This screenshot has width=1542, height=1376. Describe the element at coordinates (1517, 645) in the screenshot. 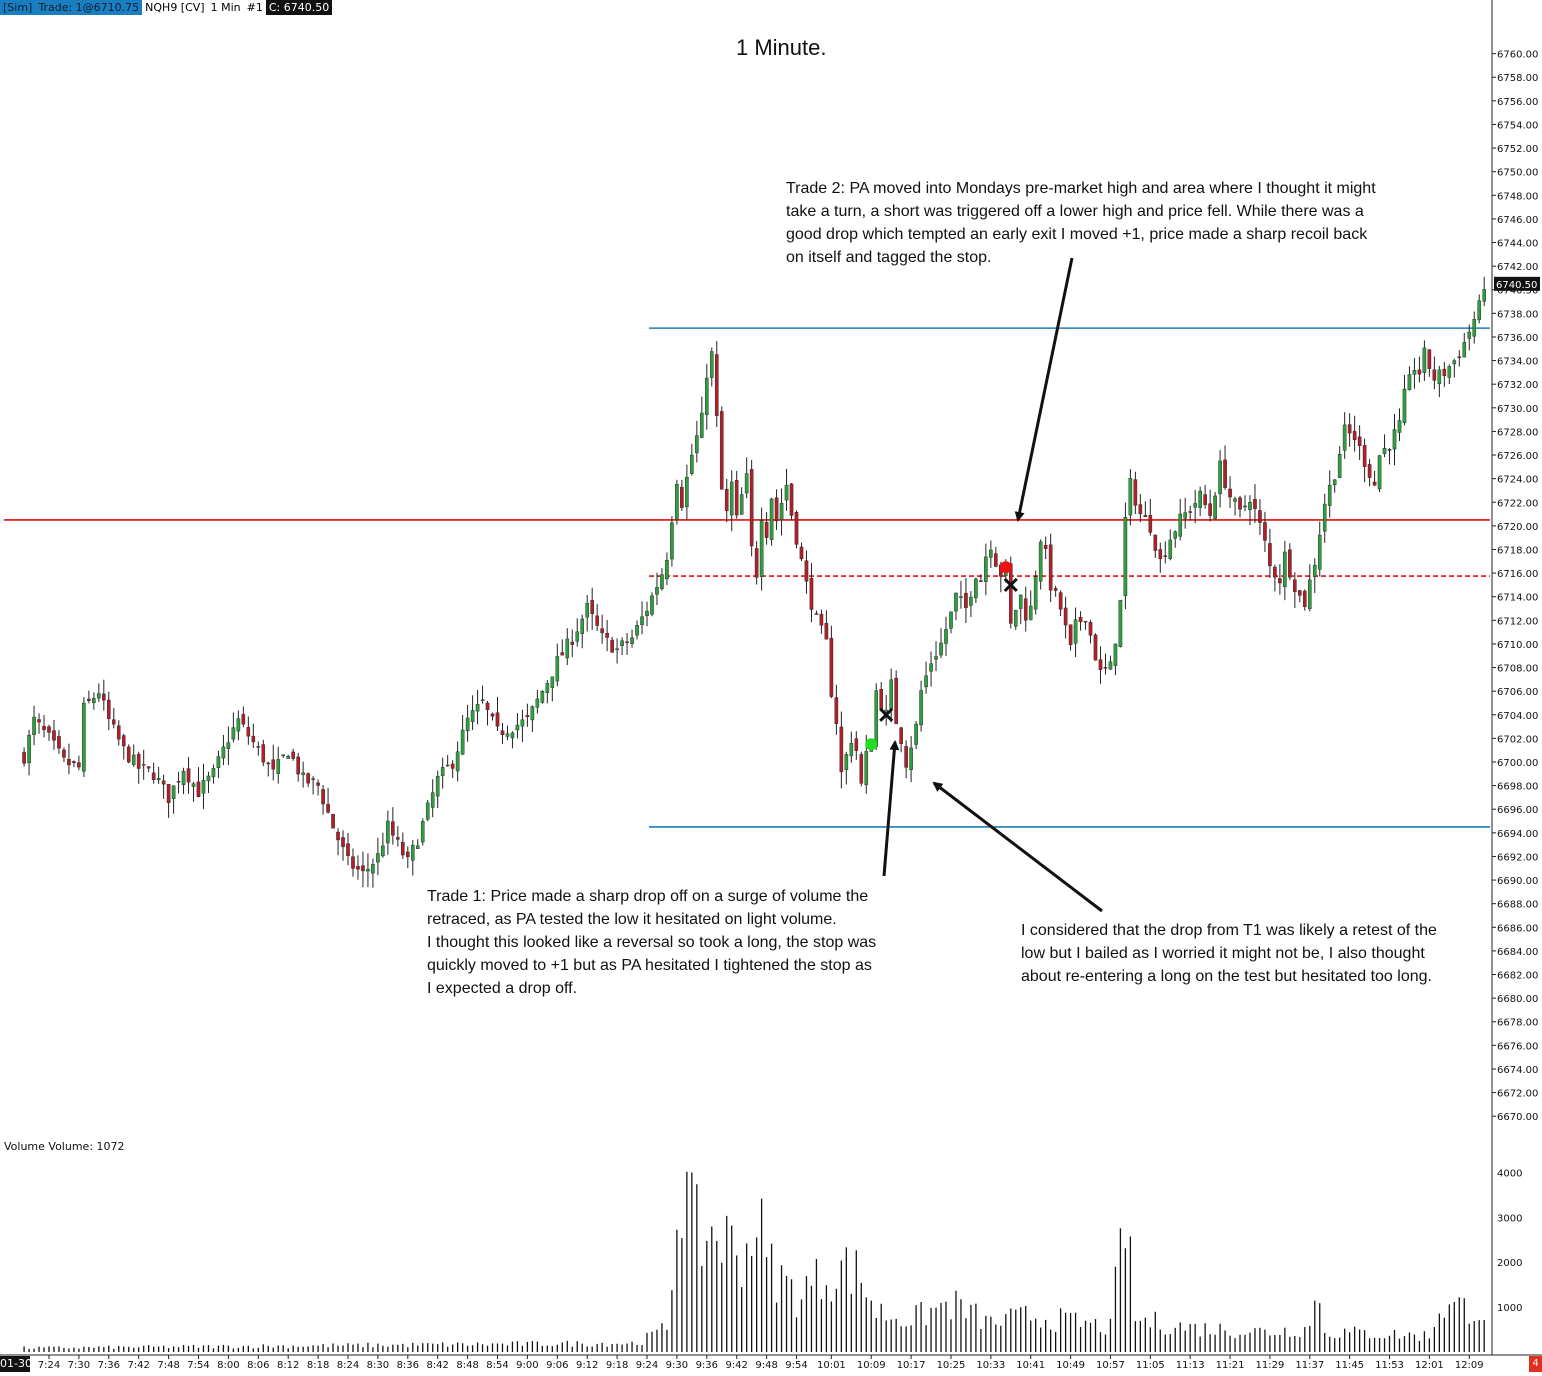

I see `price-tick-label: 6710.00` at that location.